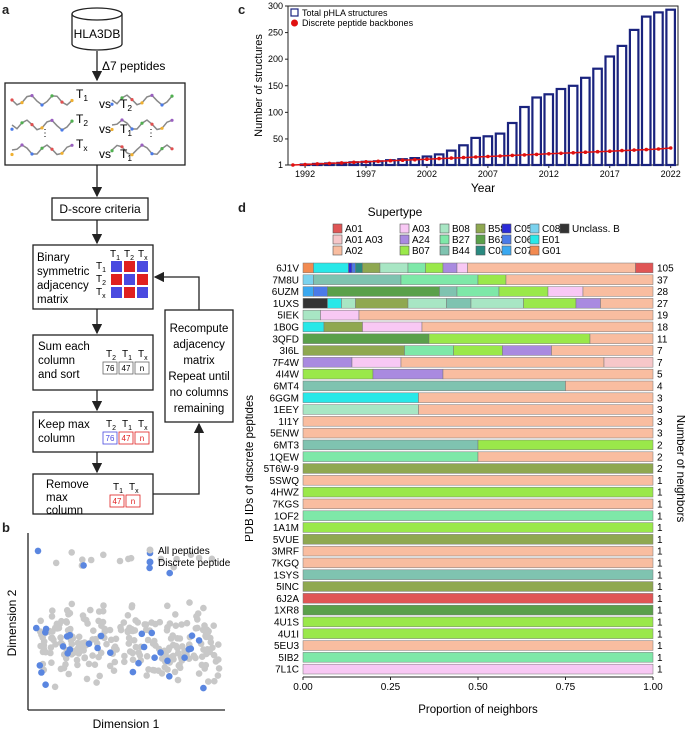 This screenshot has height=740, width=685. What do you see at coordinates (478, 710) in the screenshot?
I see `x-axis-label: Proportion of neighbors` at bounding box center [478, 710].